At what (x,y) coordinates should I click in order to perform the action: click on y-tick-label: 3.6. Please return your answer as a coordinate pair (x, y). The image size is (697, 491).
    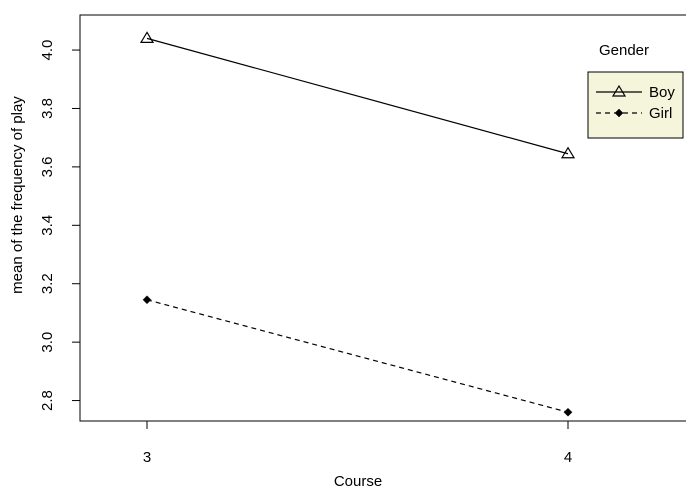
    Looking at the image, I should click on (47, 166).